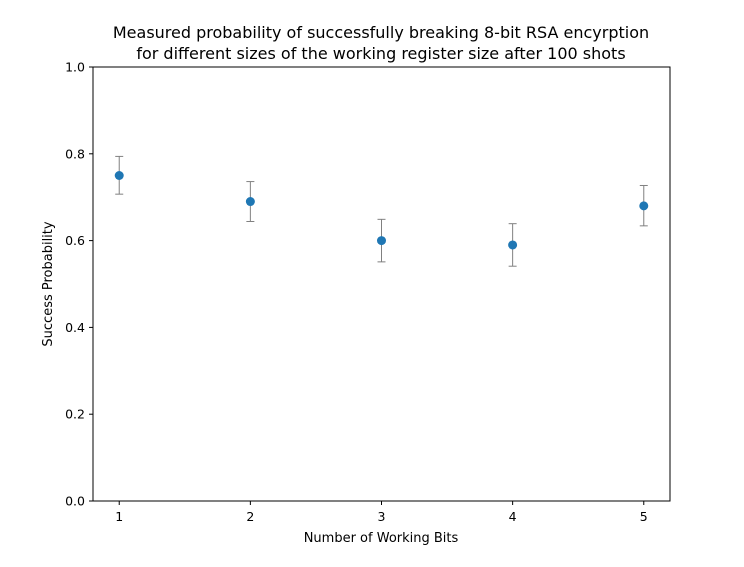 The width and height of the screenshot is (744, 567). I want to click on x-axis-label: Number of Working Bits, so click(381, 538).